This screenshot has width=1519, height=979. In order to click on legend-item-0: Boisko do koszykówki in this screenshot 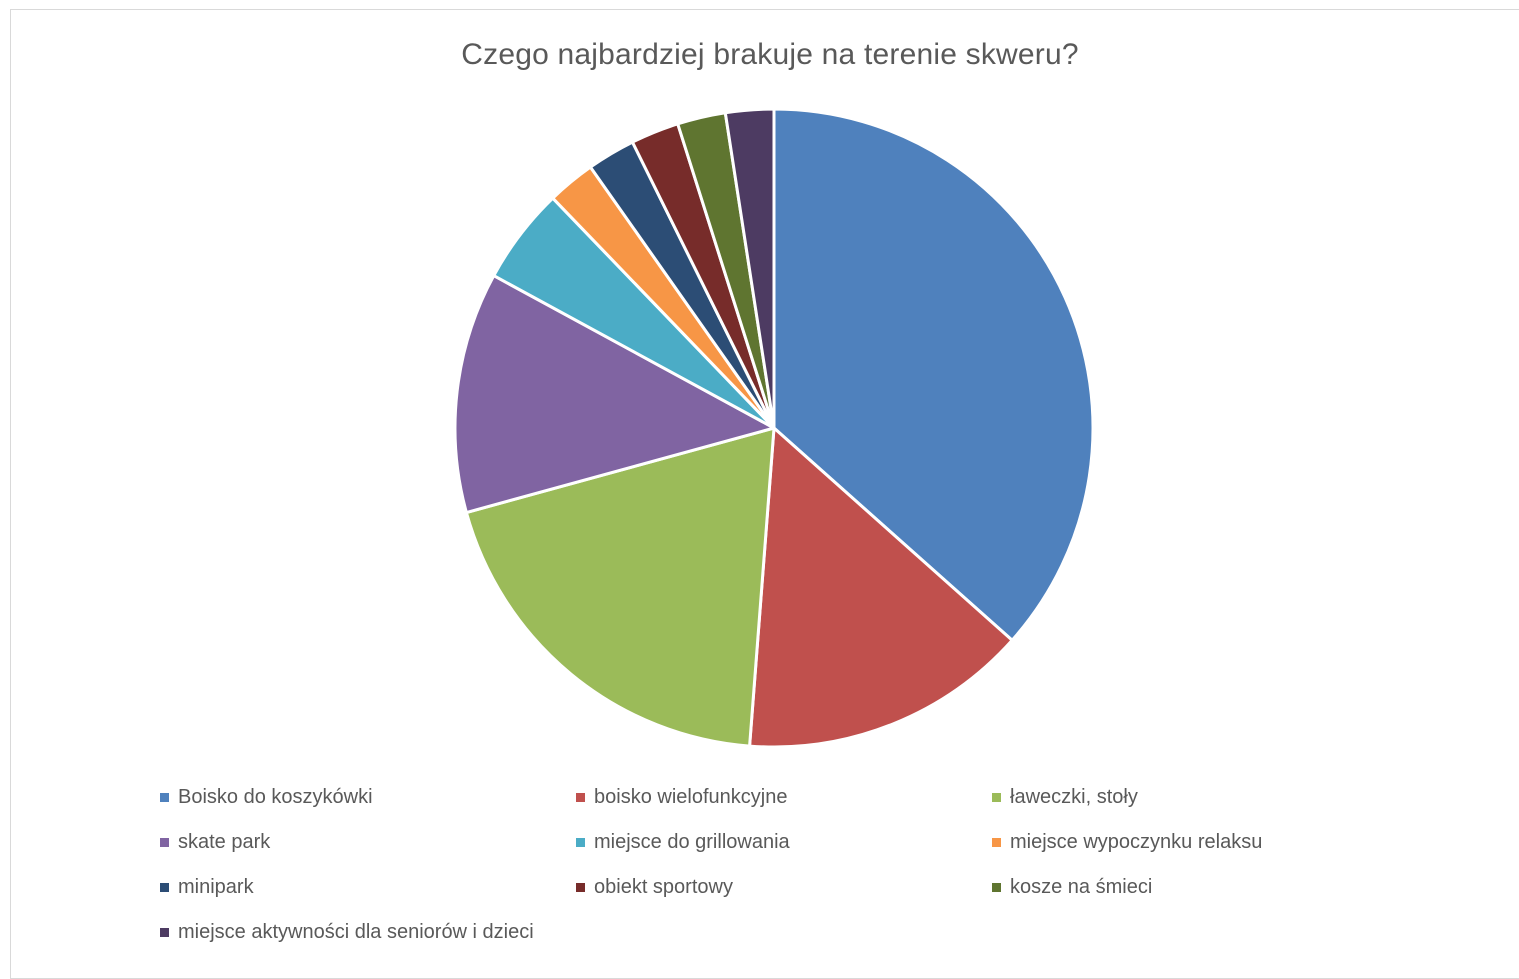, I will do `click(368, 797)`.